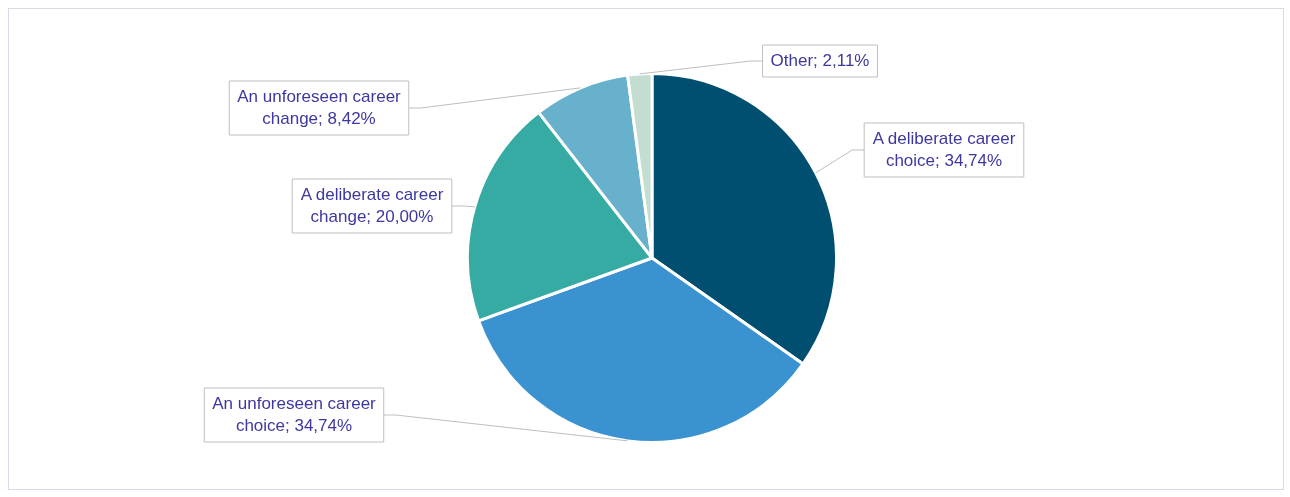 The image size is (1290, 497). Describe the element at coordinates (820, 60) in the screenshot. I see `slice-label: Other; 2,11%` at that location.